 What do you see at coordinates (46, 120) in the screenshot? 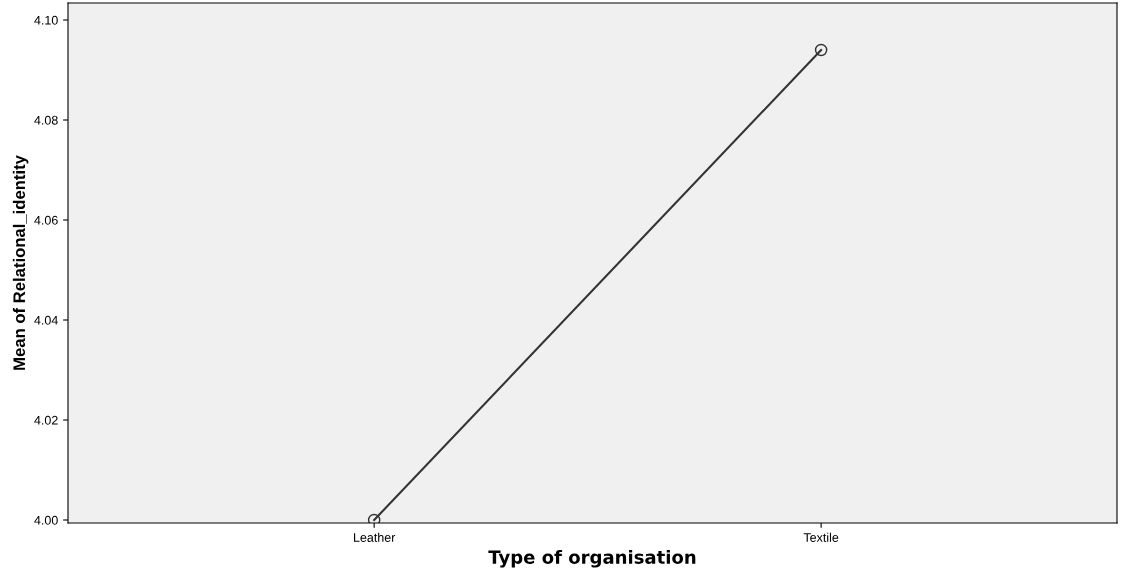
I see `y-tick-label: 4.08` at bounding box center [46, 120].